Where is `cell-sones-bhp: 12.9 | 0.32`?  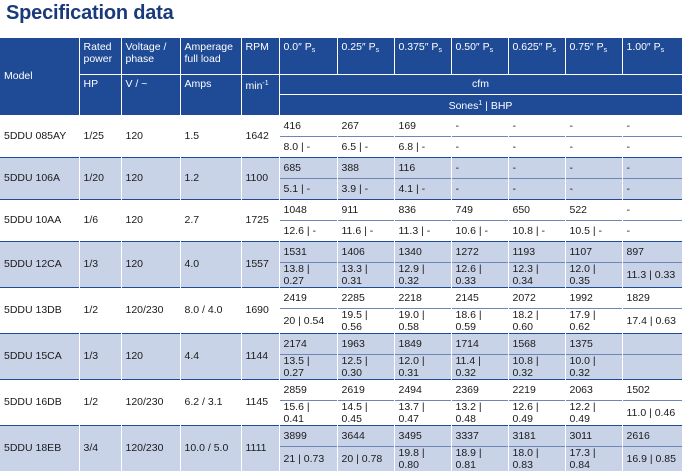
cell-sones-bhp: 12.9 | 0.32 is located at coordinates (423, 274).